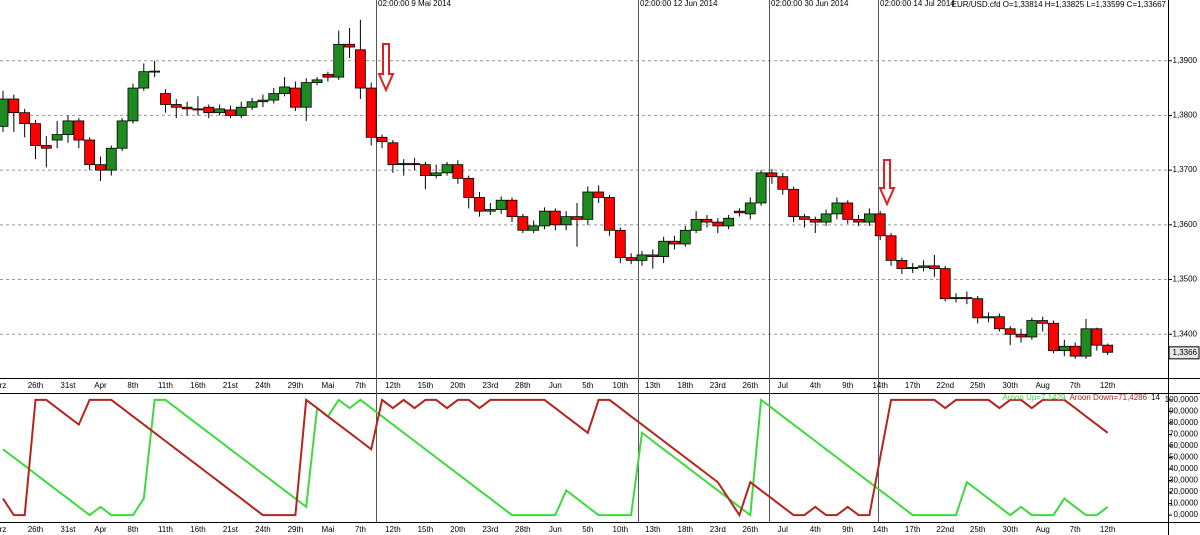  Describe the element at coordinates (1186, 514) in the screenshot. I see `y-tick-label: 0,0000` at that location.